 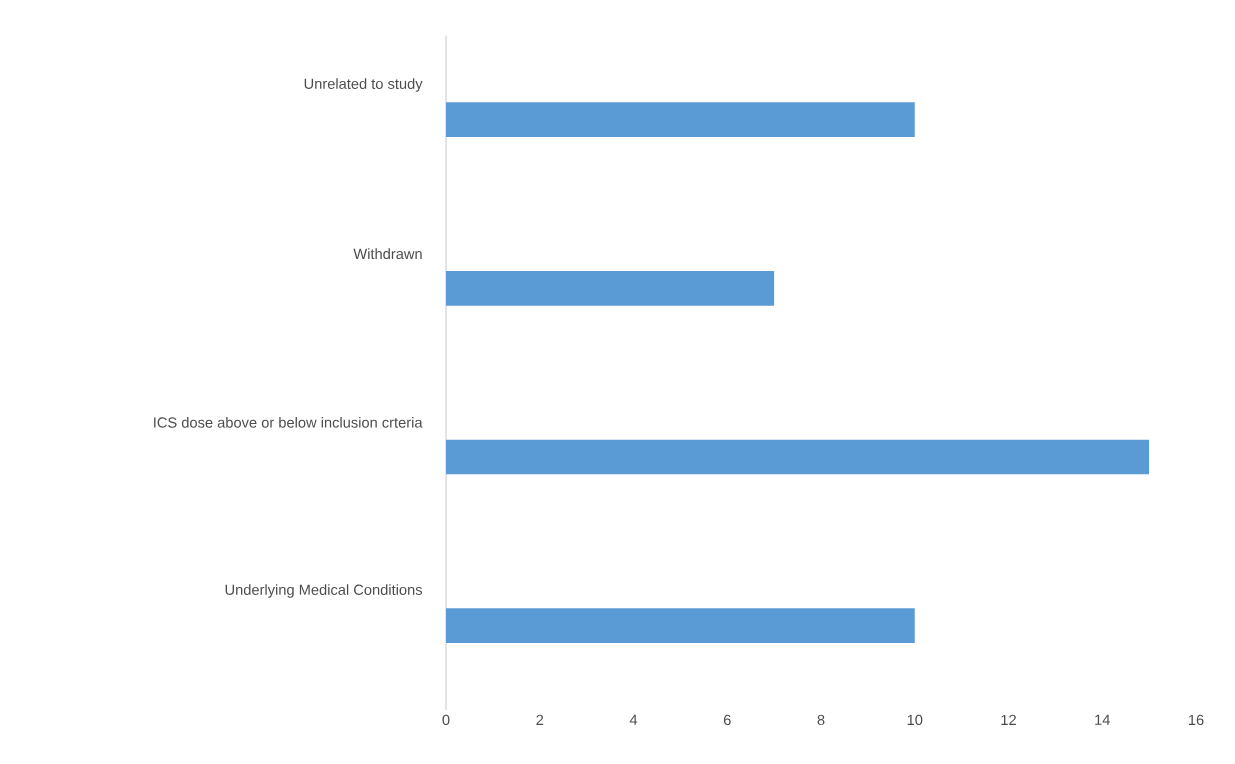 I want to click on x-tick-label: 6, so click(x=727, y=720).